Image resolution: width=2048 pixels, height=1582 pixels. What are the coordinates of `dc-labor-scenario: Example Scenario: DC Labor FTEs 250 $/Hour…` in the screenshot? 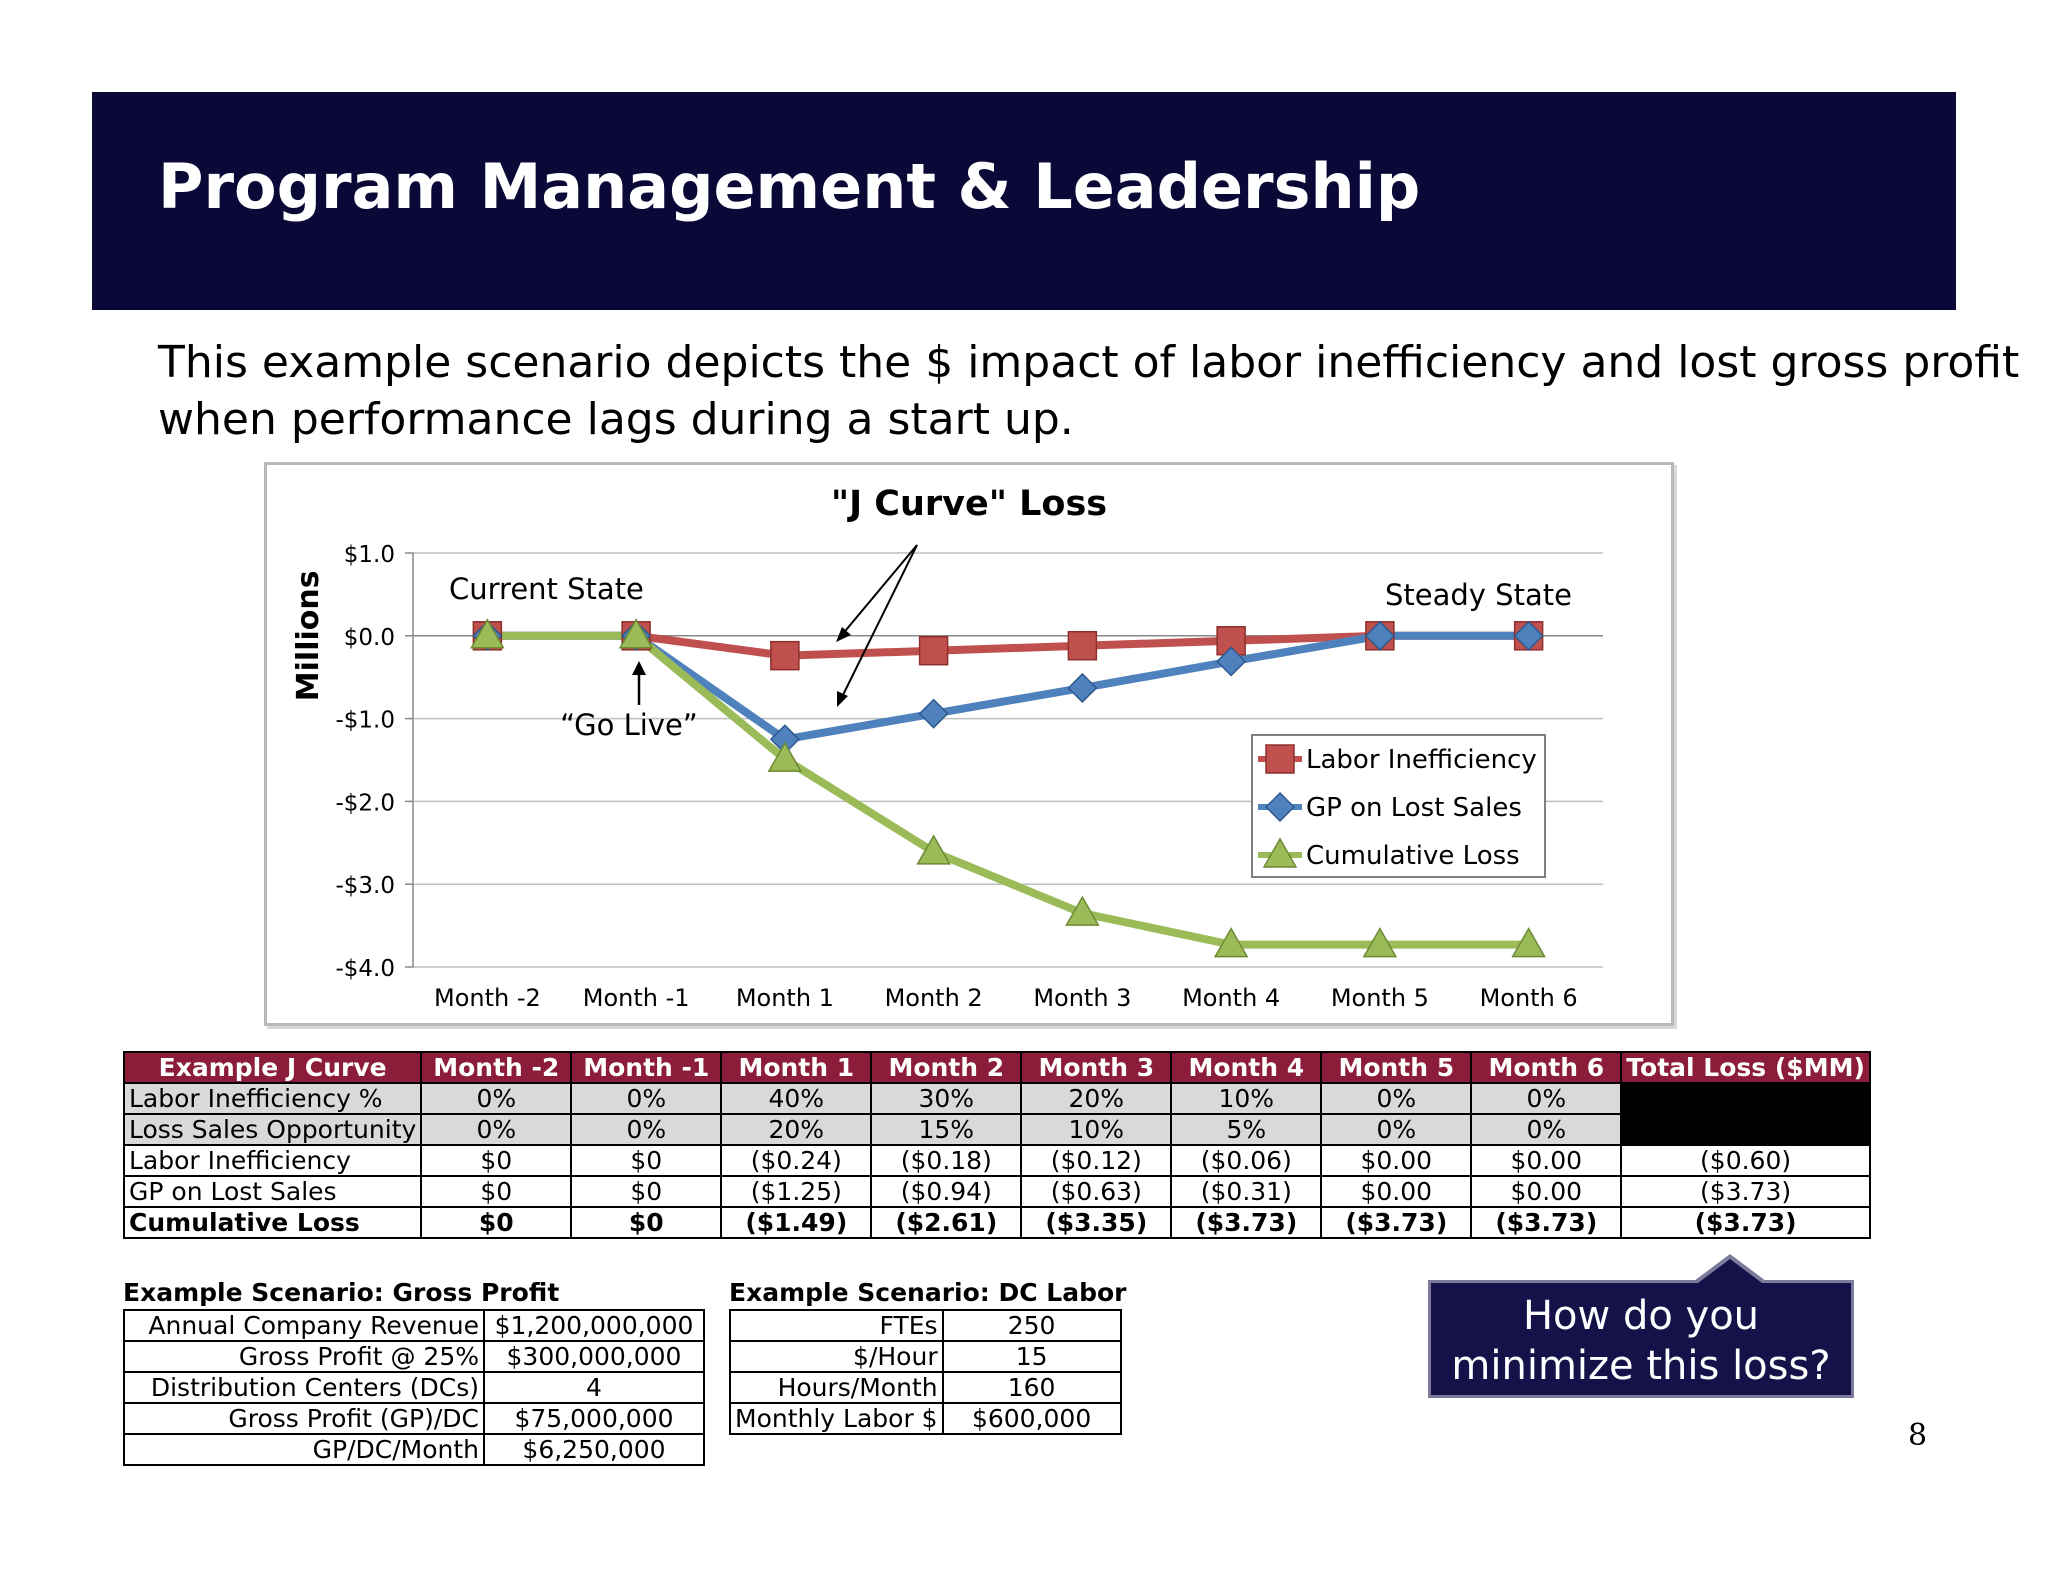 It's located at (927, 1356).